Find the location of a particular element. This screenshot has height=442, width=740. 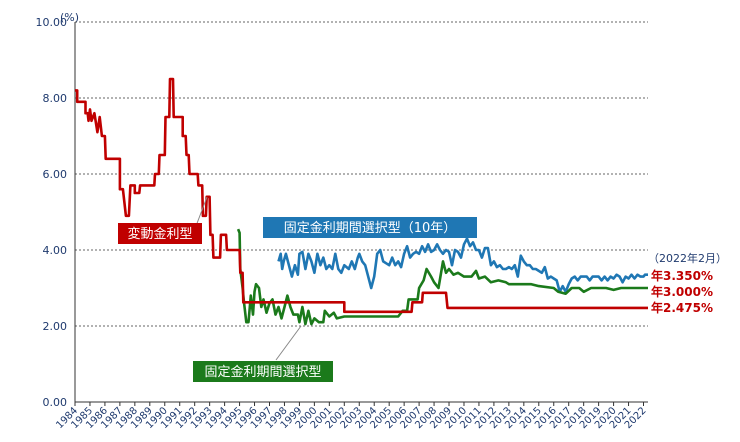

fixed-period-label-bg is located at coordinates (263, 371).